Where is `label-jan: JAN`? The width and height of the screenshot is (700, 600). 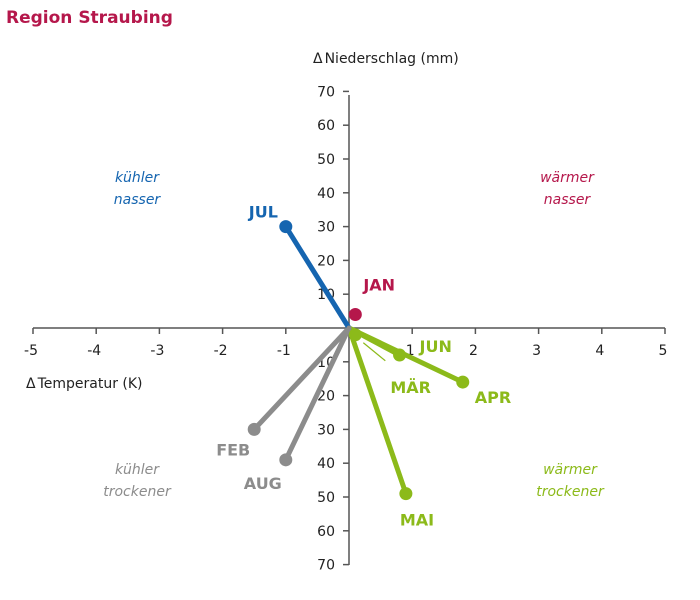 label-jan: JAN is located at coordinates (378, 284).